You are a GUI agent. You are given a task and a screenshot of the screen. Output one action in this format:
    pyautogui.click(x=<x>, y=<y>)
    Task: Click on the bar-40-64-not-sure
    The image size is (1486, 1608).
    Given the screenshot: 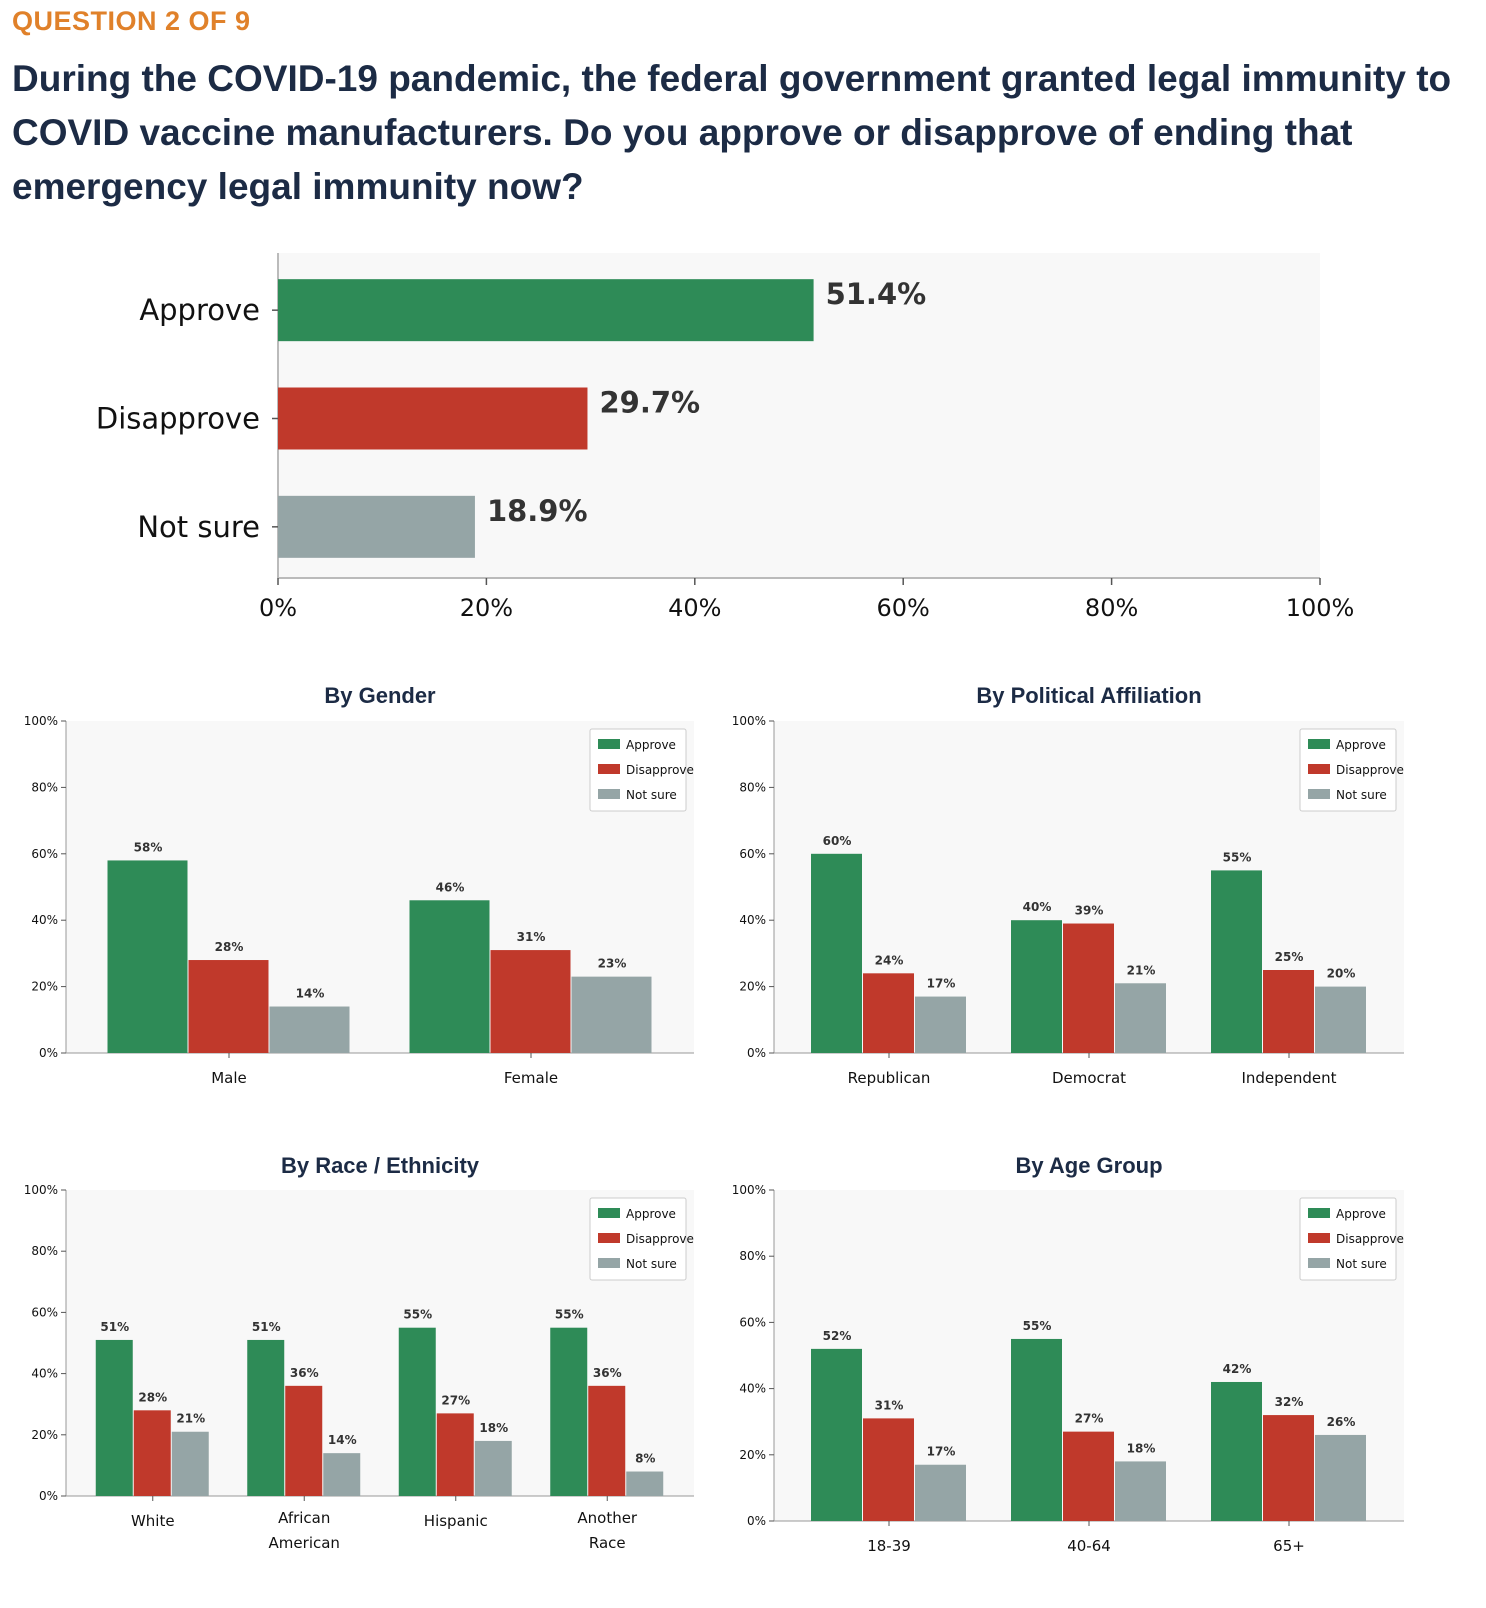 What is the action you would take?
    pyautogui.click(x=1140, y=1491)
    